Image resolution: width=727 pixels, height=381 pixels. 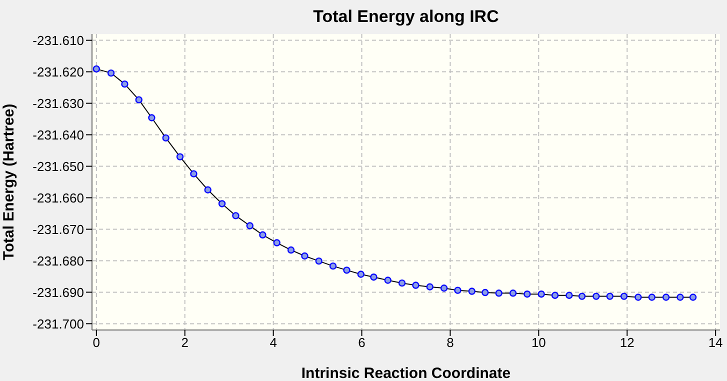 What do you see at coordinates (58, 134) in the screenshot?
I see `y-tick-label: -231.640` at bounding box center [58, 134].